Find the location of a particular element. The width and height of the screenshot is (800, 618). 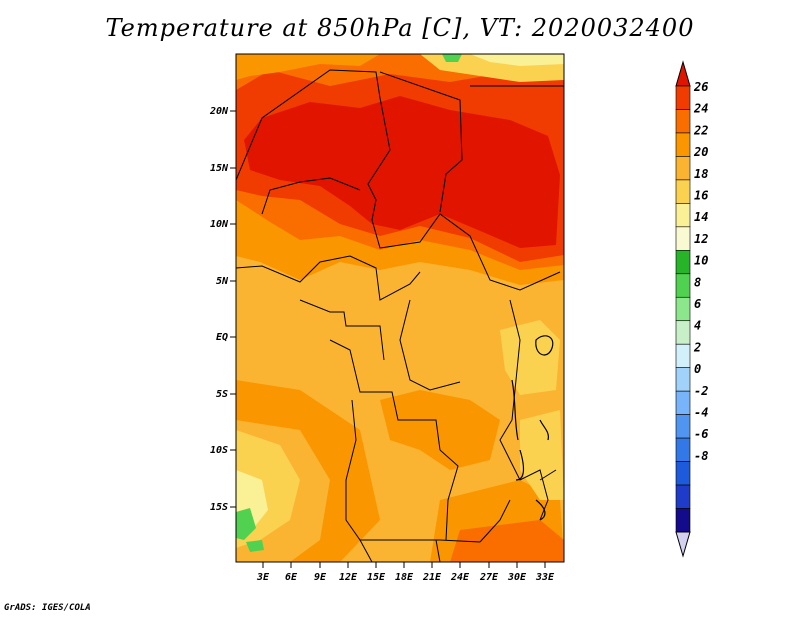

lat-label: 5S is located at coordinates (222, 394).